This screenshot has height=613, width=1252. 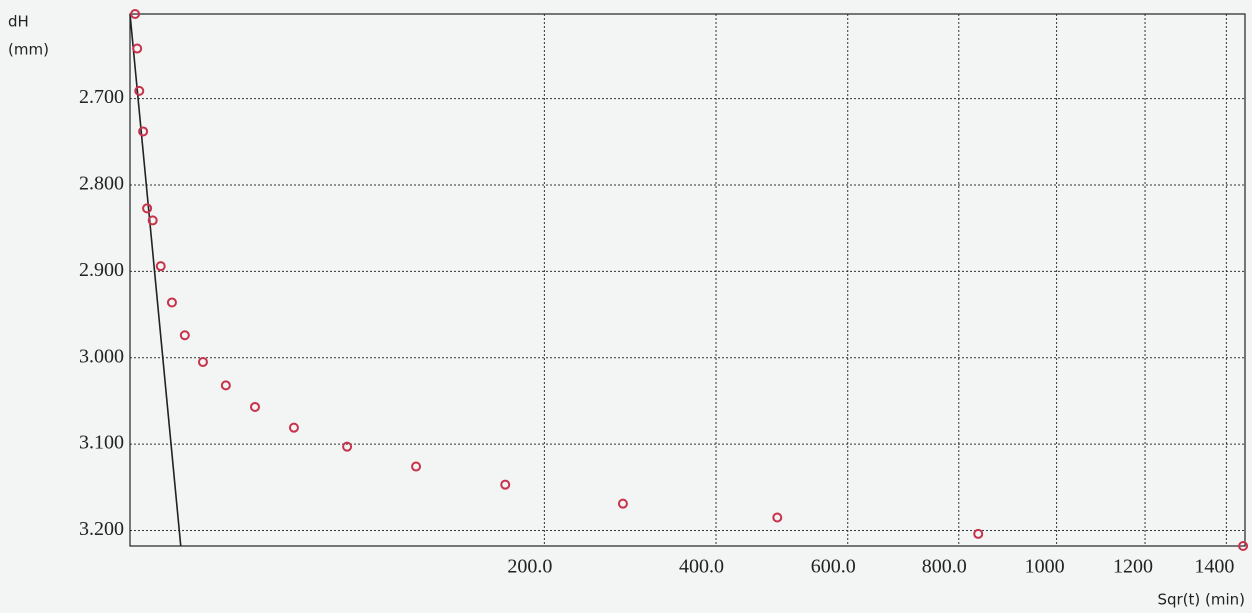 What do you see at coordinates (101, 97) in the screenshot?
I see `y-tick-label: 2.700` at bounding box center [101, 97].